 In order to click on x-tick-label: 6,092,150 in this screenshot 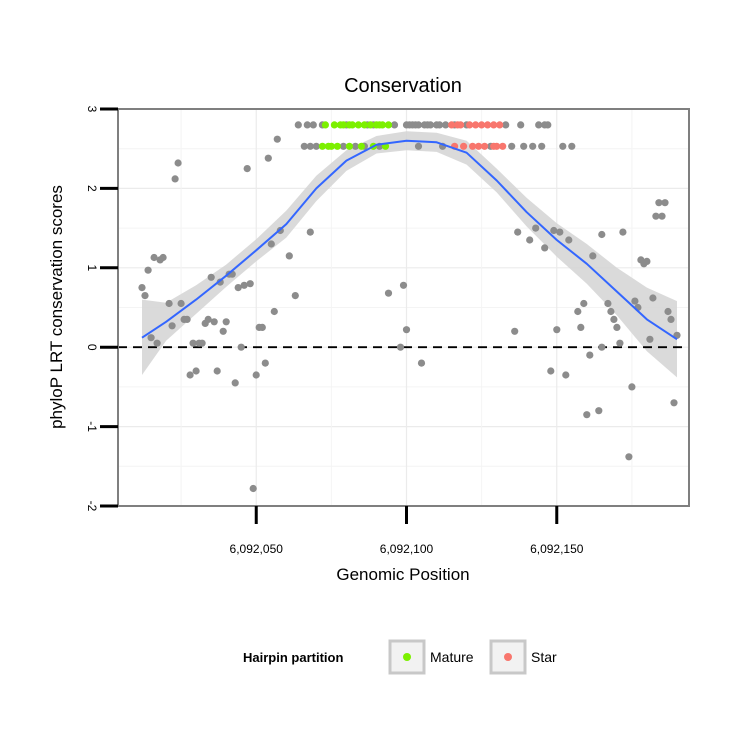, I will do `click(557, 549)`.